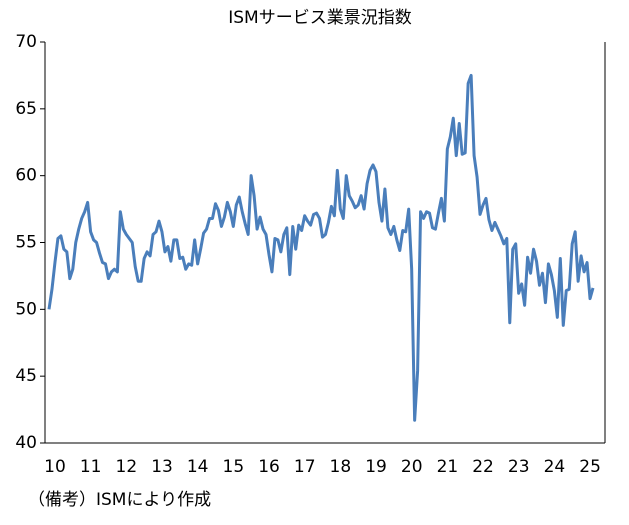  Describe the element at coordinates (26, 443) in the screenshot. I see `y-tick-label: 40` at that location.